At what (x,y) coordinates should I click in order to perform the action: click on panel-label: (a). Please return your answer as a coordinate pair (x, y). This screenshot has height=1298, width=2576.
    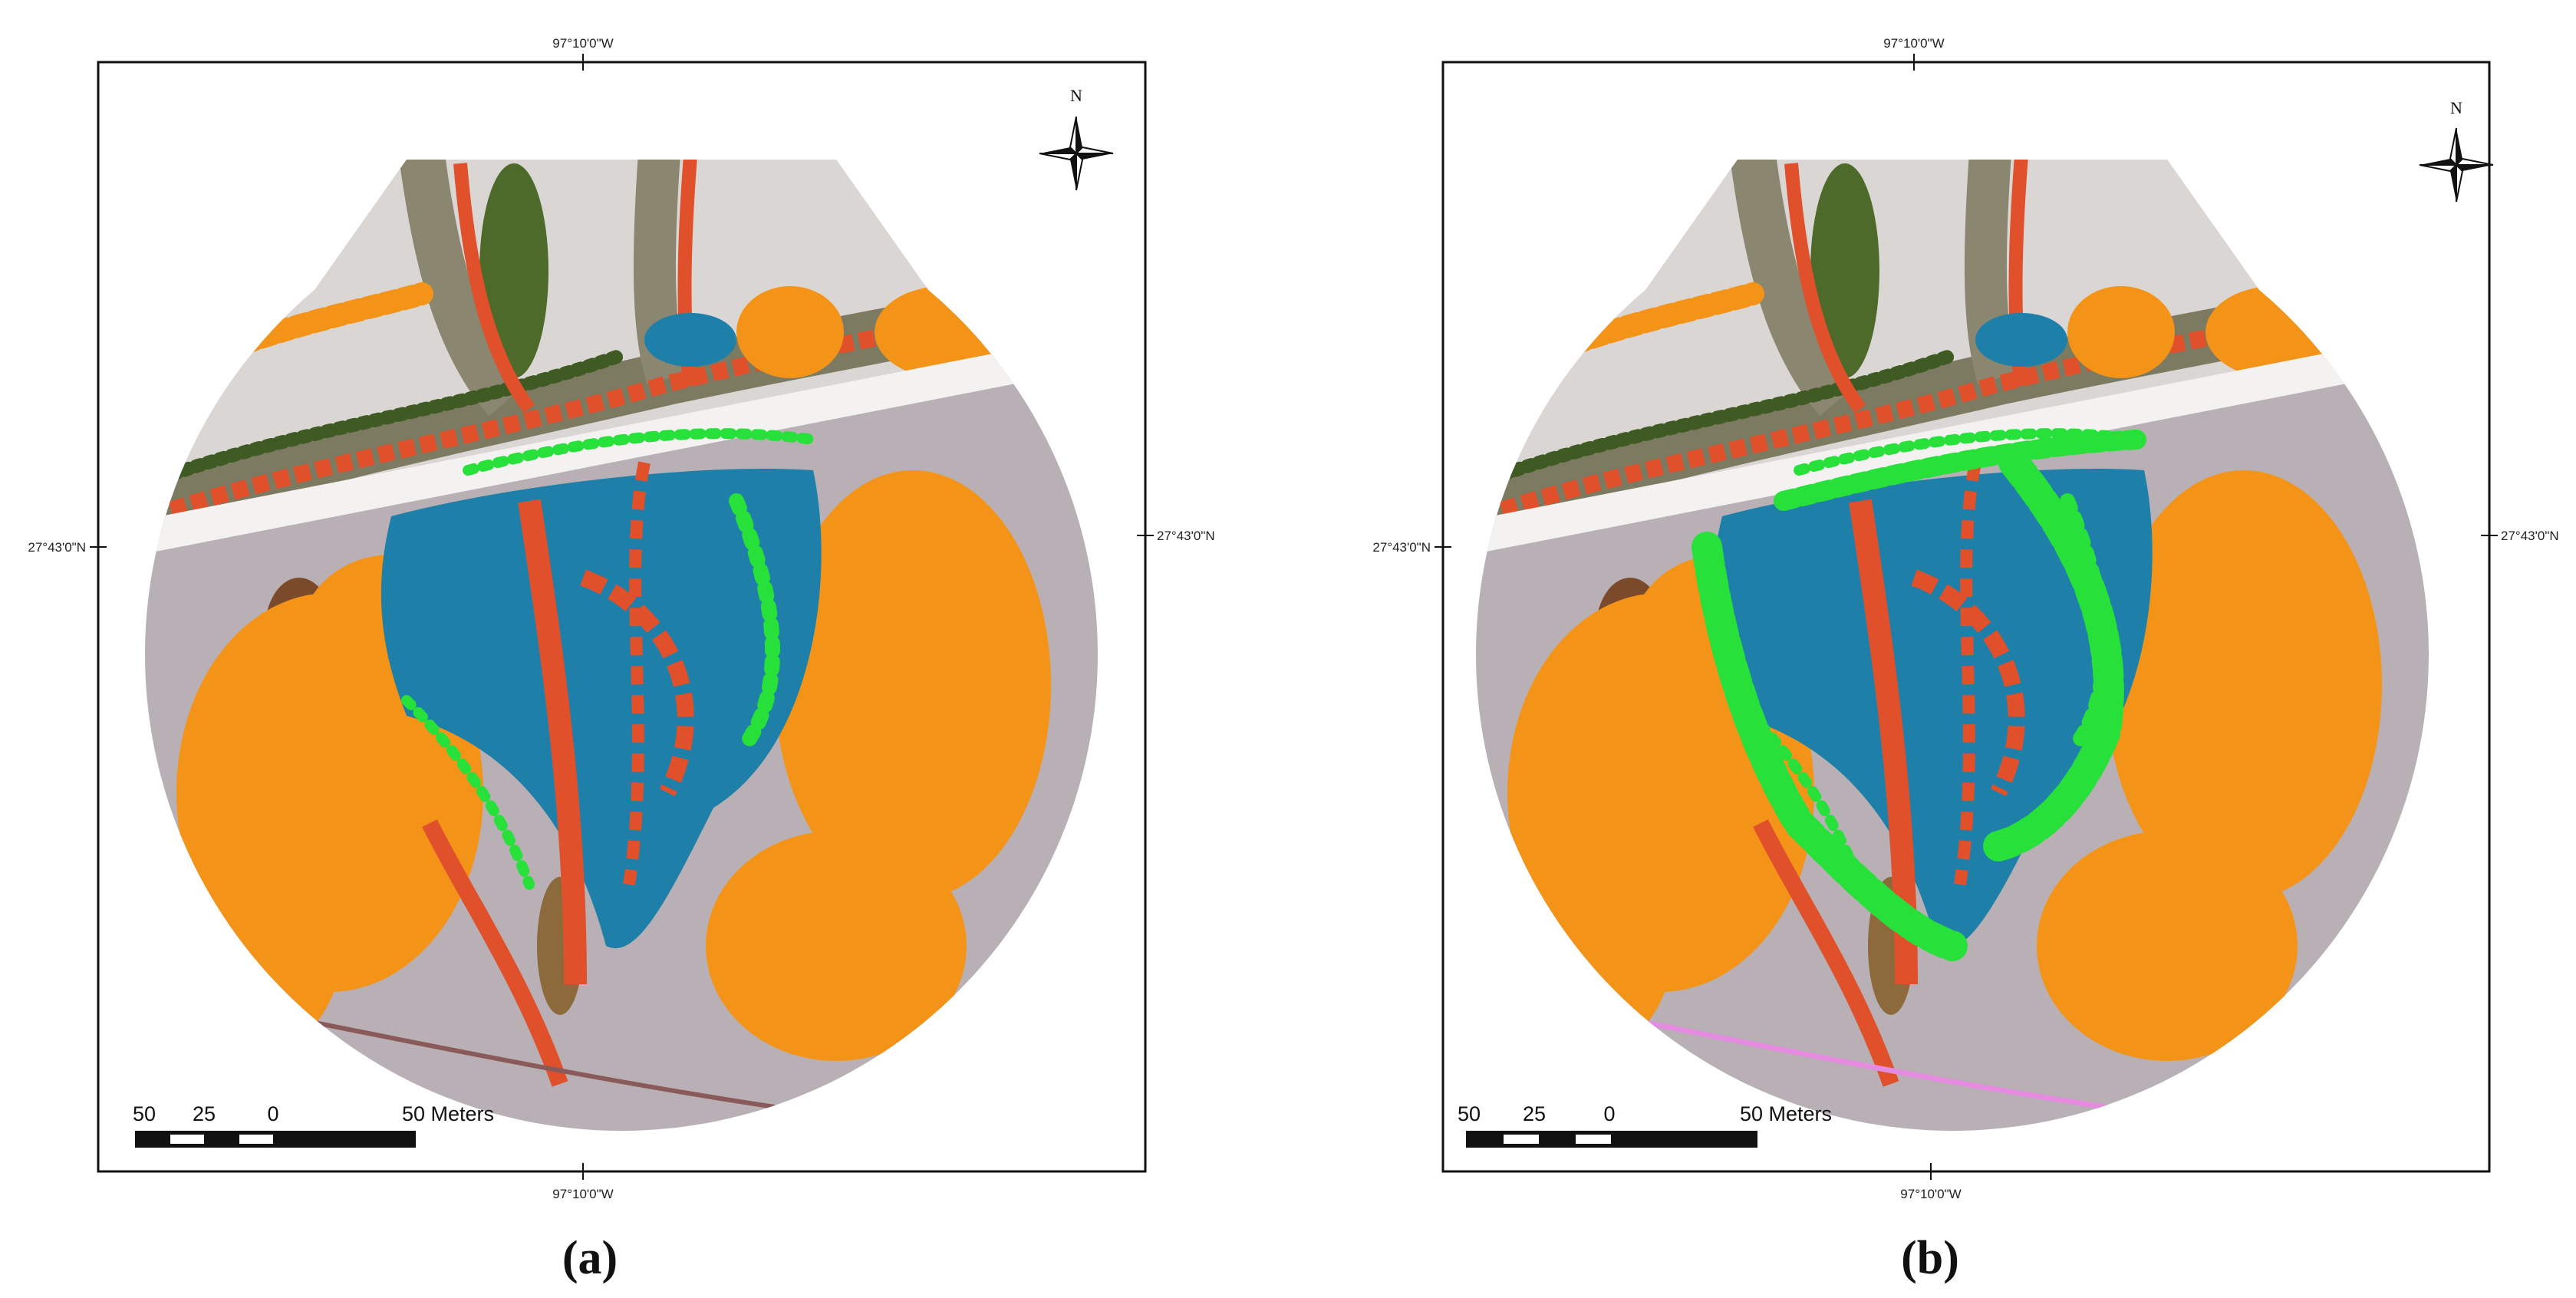
    Looking at the image, I should click on (590, 1258).